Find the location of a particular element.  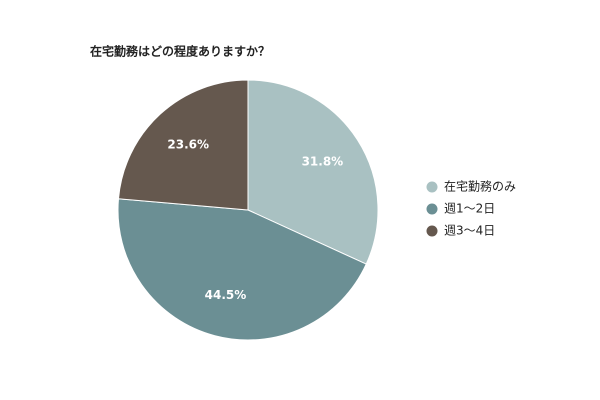

legend-label: 週1～2日 is located at coordinates (469, 209).